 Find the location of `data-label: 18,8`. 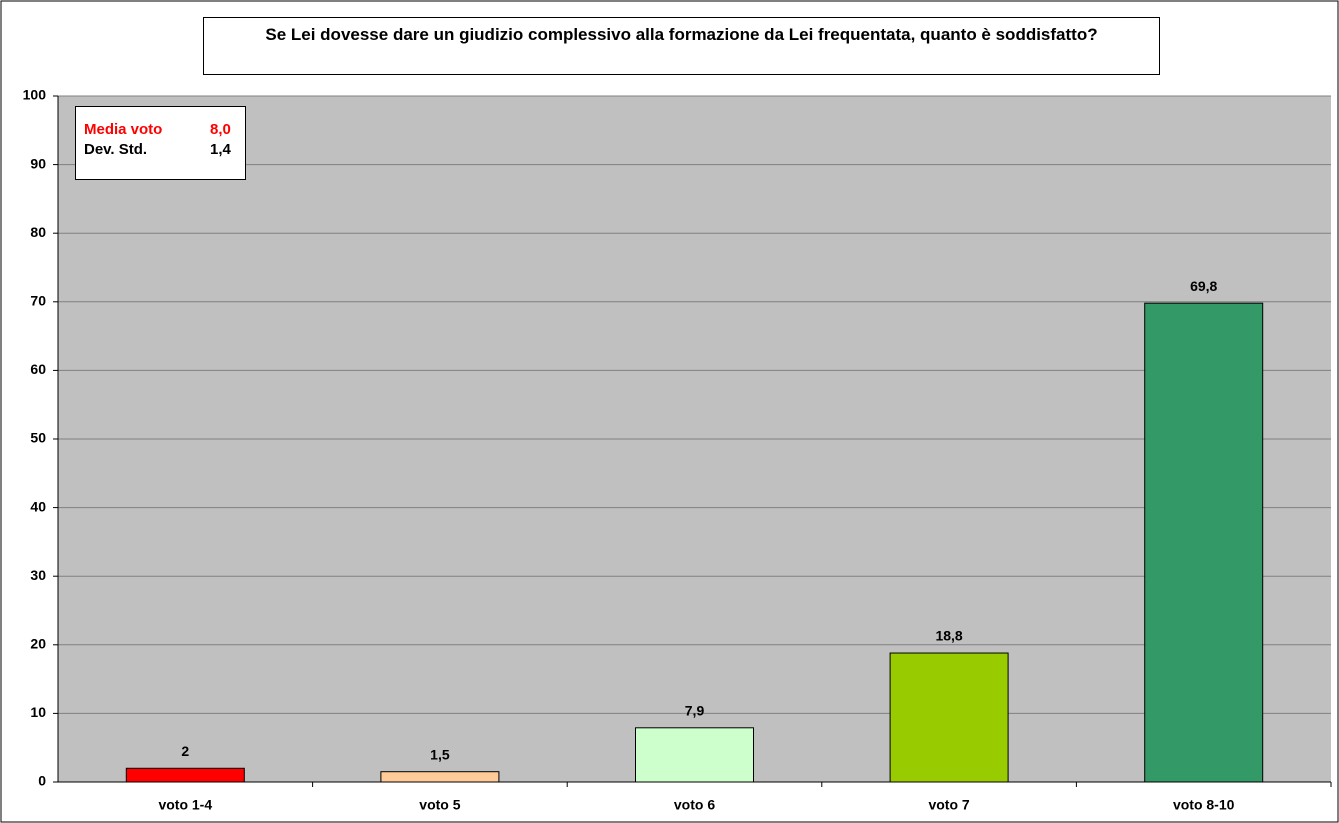

data-label: 18,8 is located at coordinates (948, 636).